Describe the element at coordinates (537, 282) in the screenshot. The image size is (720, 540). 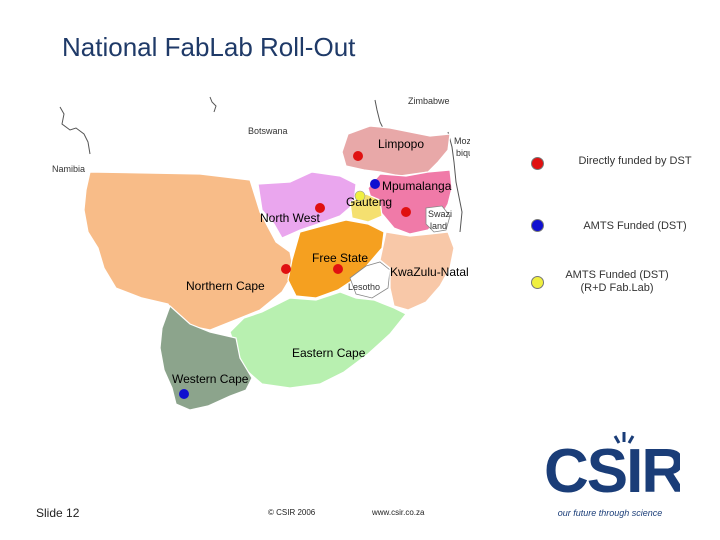
I see `legend-dot-amts-rd` at that location.